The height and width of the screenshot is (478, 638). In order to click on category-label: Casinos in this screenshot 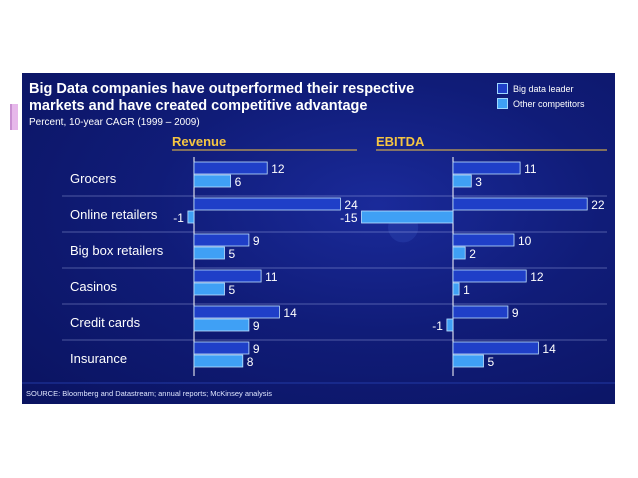, I will do `click(93, 286)`.